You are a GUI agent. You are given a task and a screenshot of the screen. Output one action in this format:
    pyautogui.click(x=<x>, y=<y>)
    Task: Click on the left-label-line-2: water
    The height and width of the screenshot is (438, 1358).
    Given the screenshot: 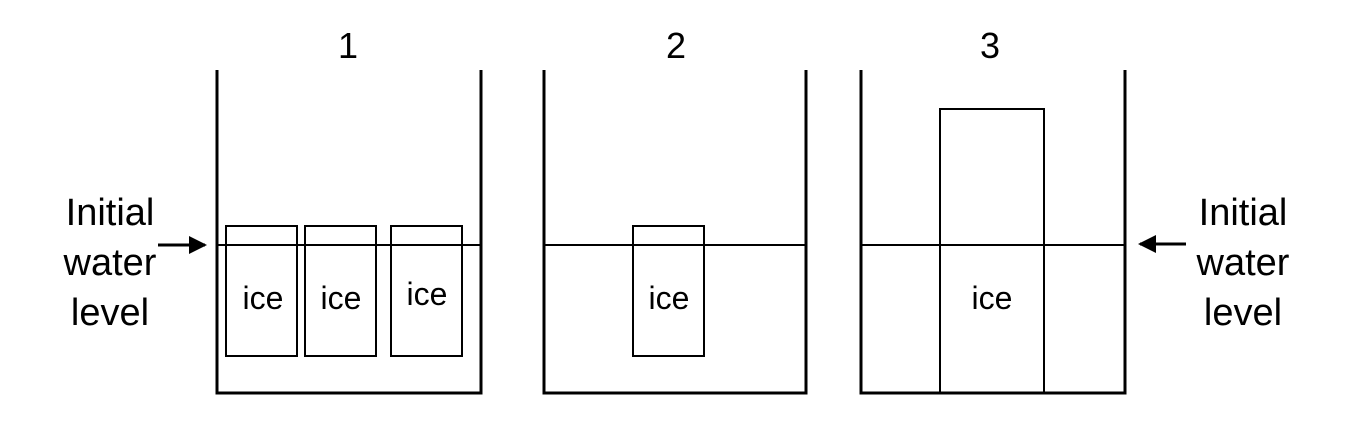 What is the action you would take?
    pyautogui.click(x=110, y=263)
    